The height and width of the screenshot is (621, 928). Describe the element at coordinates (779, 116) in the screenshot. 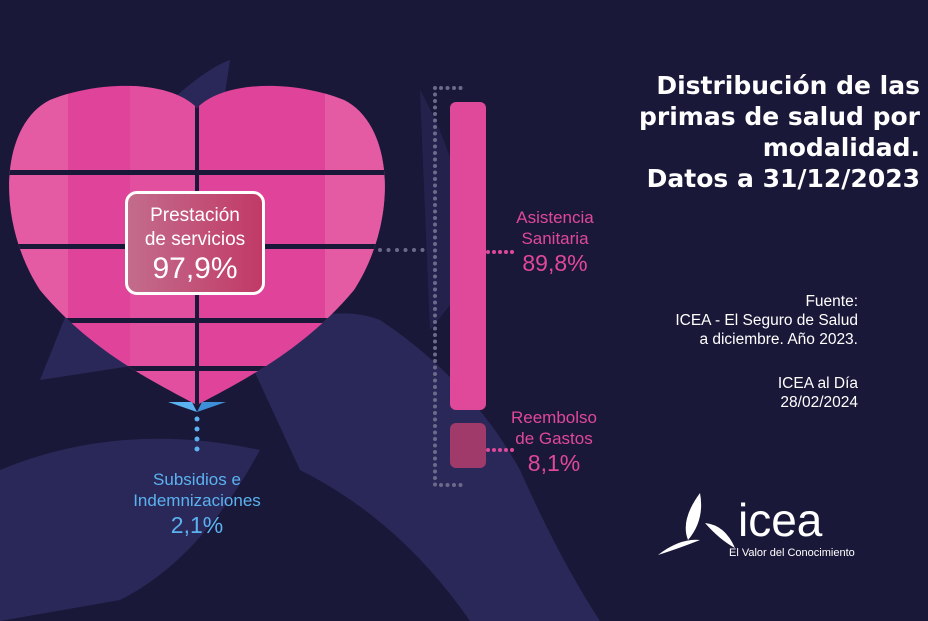

I see `title-line: primas de salud por` at that location.